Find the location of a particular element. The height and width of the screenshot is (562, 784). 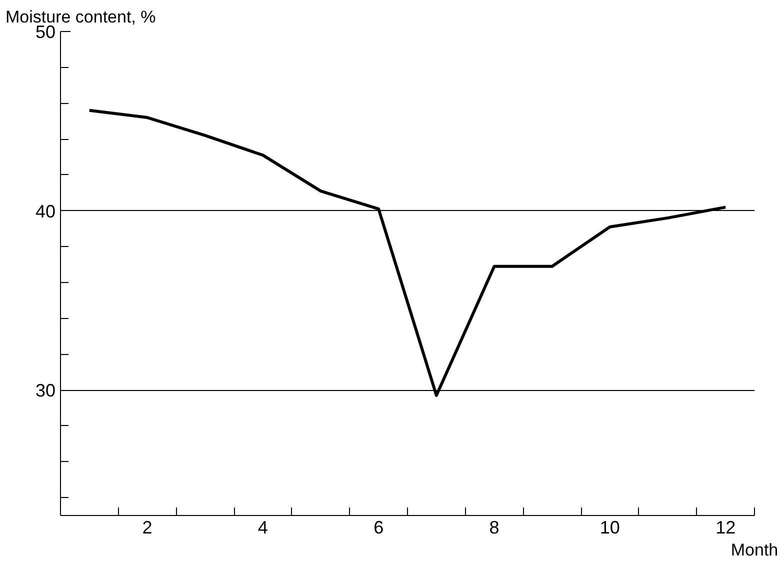

x-axis-title: Month is located at coordinates (754, 550).